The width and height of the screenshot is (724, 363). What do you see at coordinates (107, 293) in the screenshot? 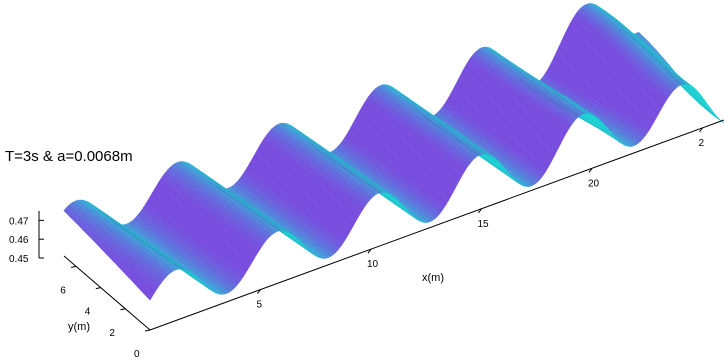
I see `y-axis-line` at bounding box center [107, 293].